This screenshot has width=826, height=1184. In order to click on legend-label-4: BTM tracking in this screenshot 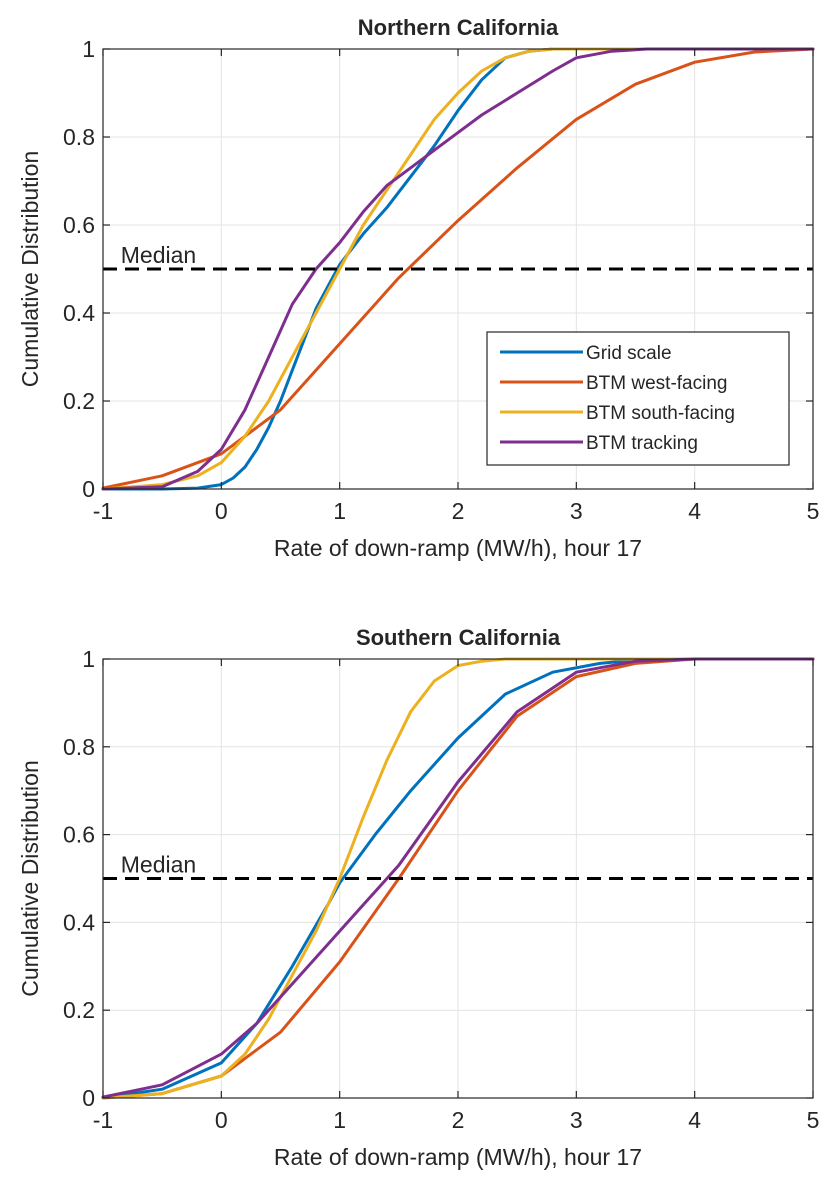, I will do `click(642, 443)`.